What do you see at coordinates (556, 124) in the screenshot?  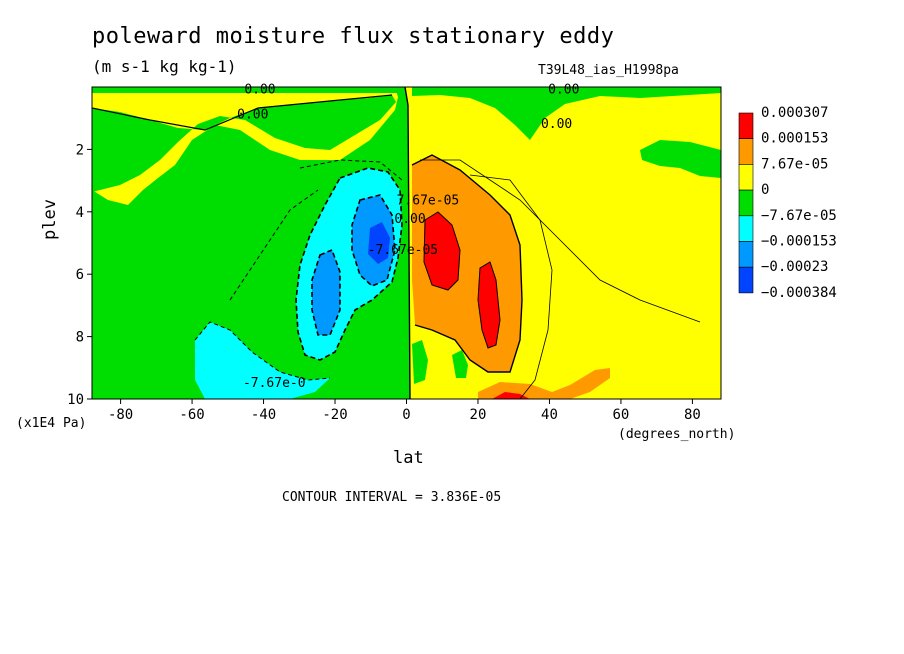 I see `contour-label-3: 0.00` at bounding box center [556, 124].